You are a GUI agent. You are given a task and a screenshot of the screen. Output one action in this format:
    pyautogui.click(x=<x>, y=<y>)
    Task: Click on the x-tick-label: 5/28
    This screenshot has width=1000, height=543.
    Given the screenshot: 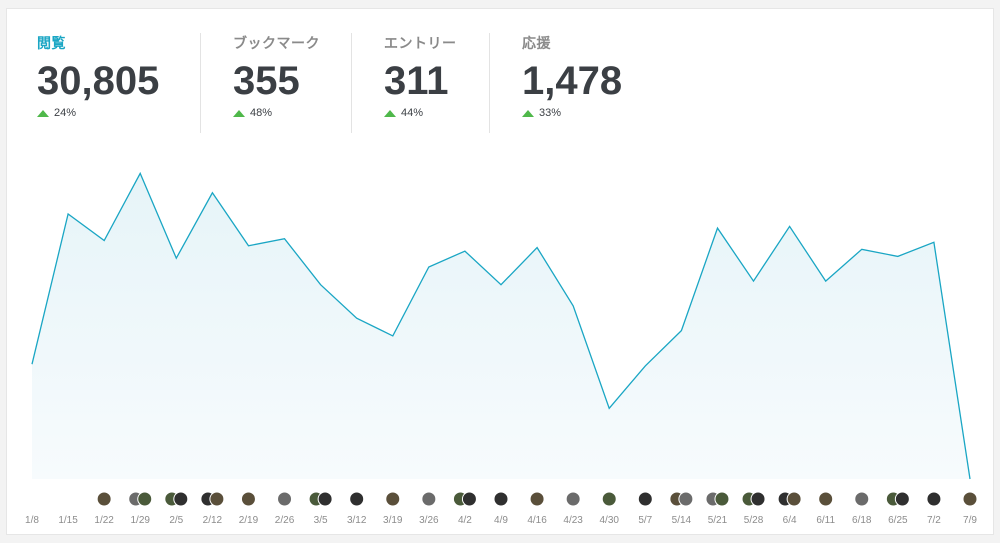 What is the action you would take?
    pyautogui.click(x=754, y=520)
    